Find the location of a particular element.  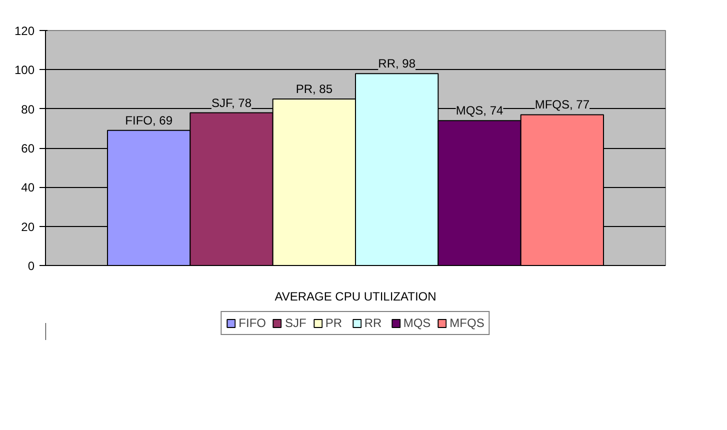

y-tick-label: 120 is located at coordinates (24, 31).